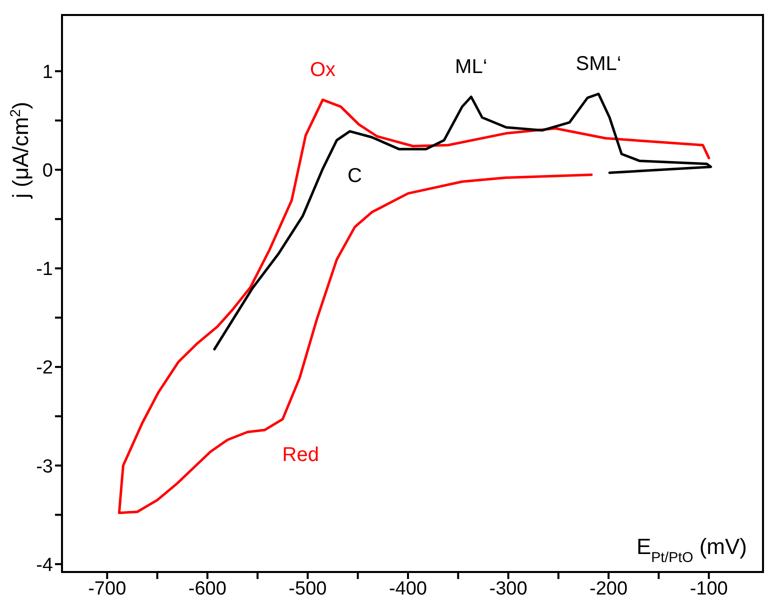 Image resolution: width=767 pixels, height=609 pixels. Describe the element at coordinates (47, 171) in the screenshot. I see `y-tick-label: 0` at that location.